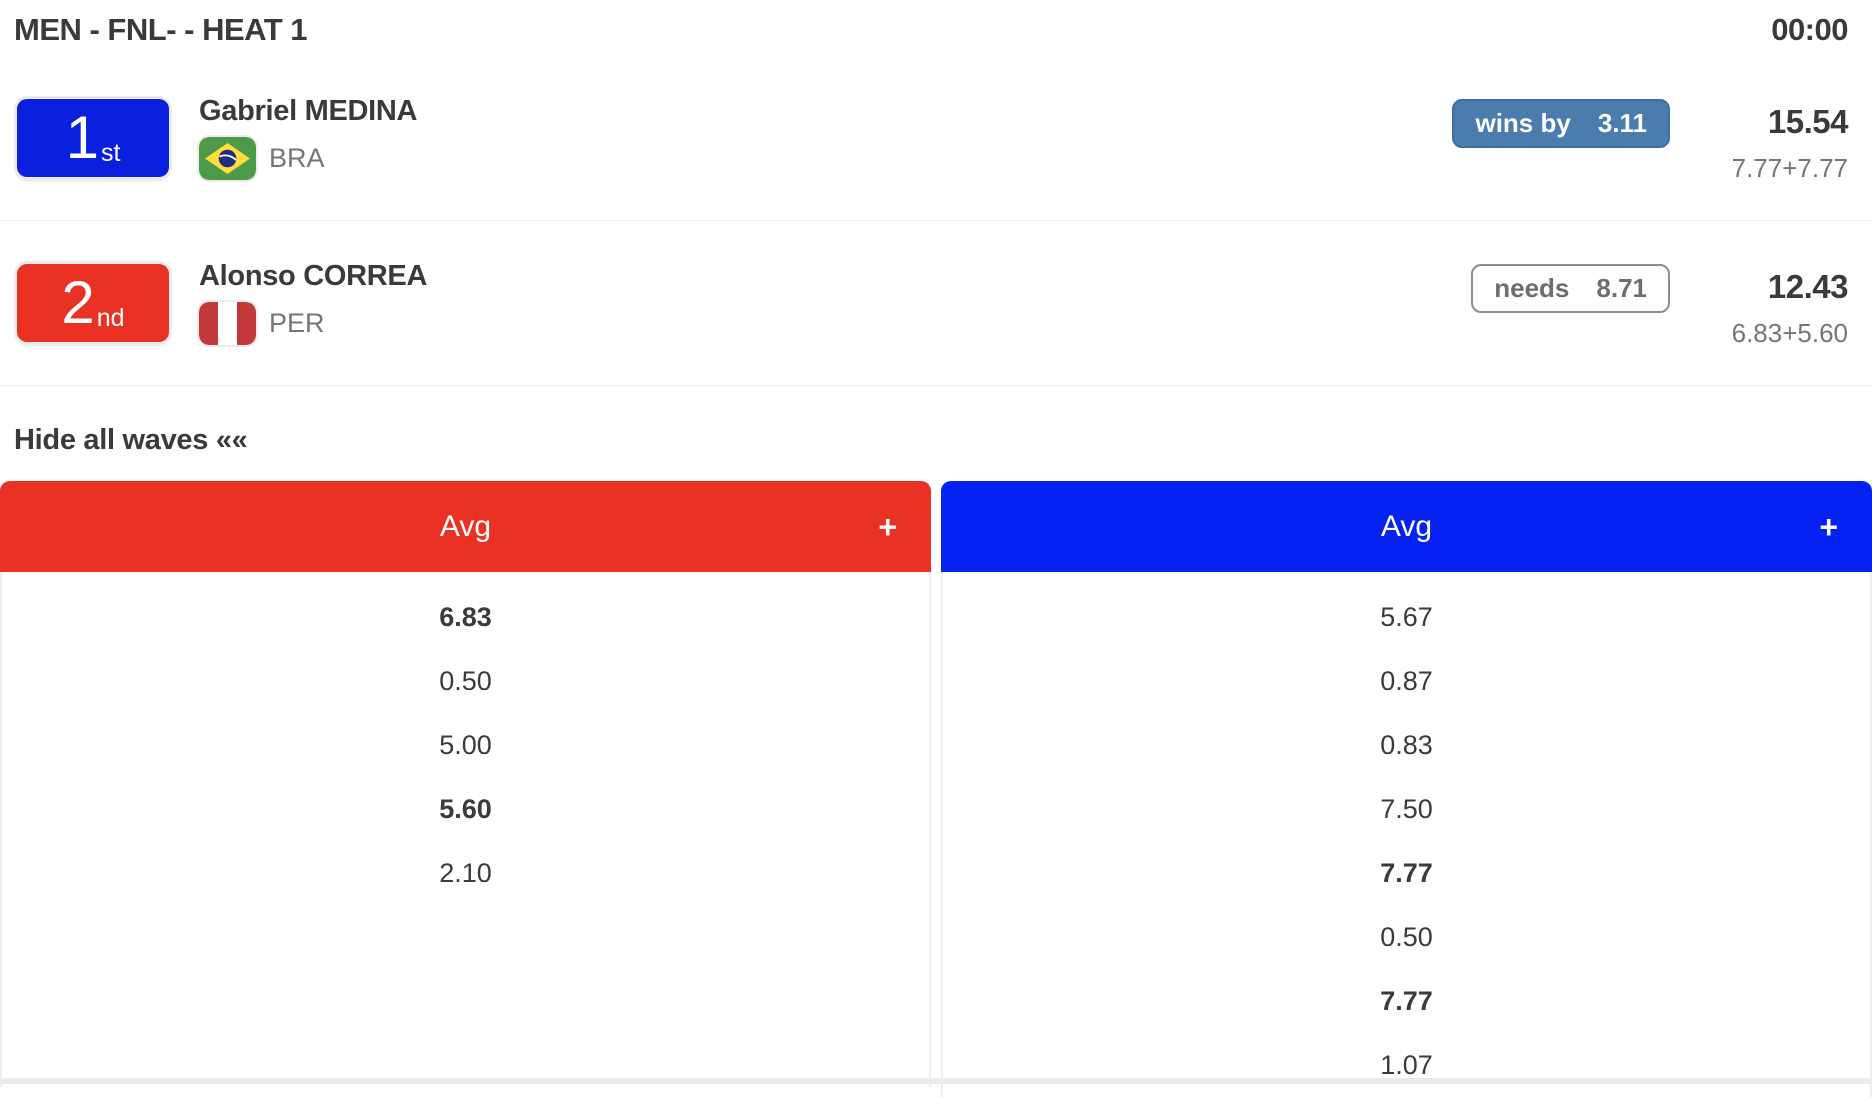 This screenshot has width=1872, height=1097. I want to click on brazil-flag-icon, so click(227, 159).